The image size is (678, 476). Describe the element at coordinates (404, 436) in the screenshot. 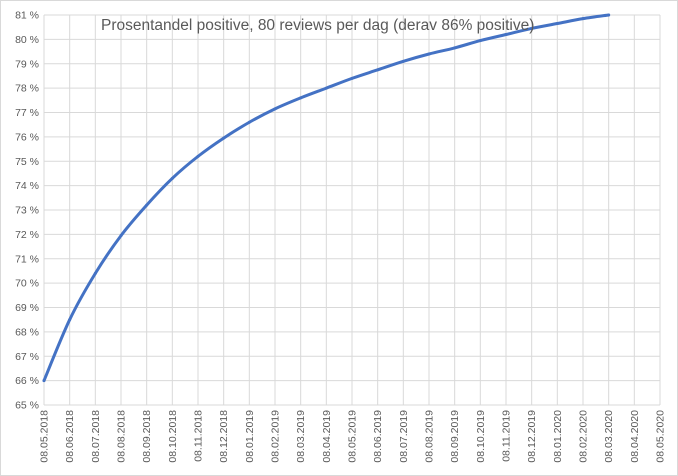

I see `x-tick-label: 08.07.2019` at that location.